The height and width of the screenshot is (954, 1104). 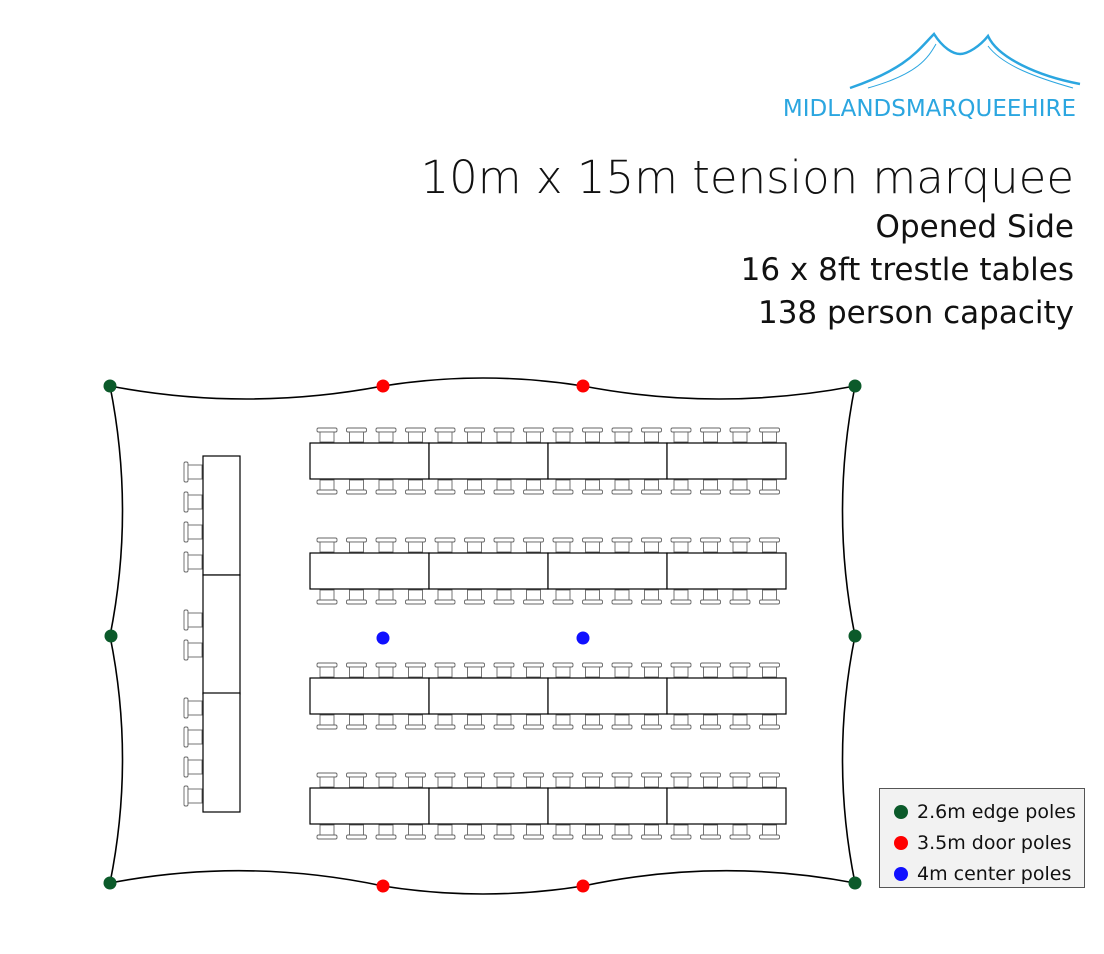 What do you see at coordinates (383, 638) in the screenshot?
I see `center-pole` at bounding box center [383, 638].